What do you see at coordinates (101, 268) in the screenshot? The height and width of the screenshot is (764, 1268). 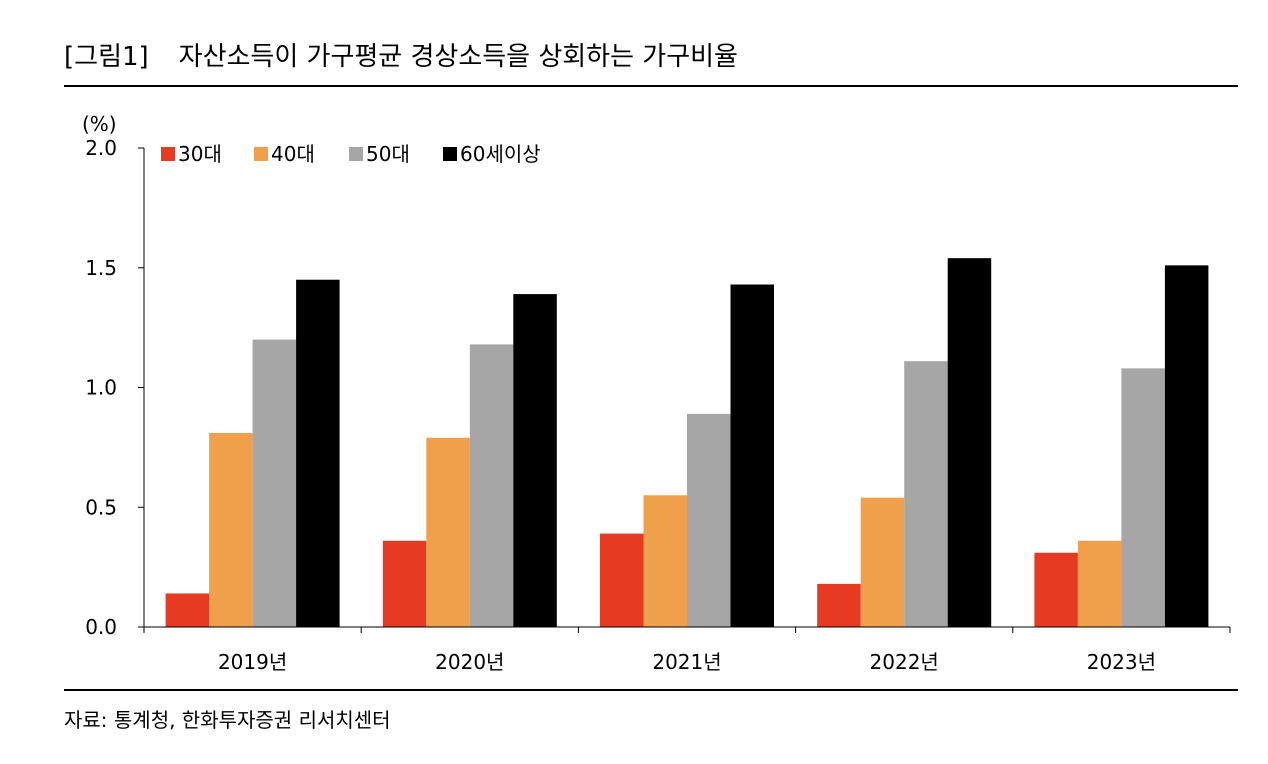 I see `y-tick-label: 1.5` at bounding box center [101, 268].